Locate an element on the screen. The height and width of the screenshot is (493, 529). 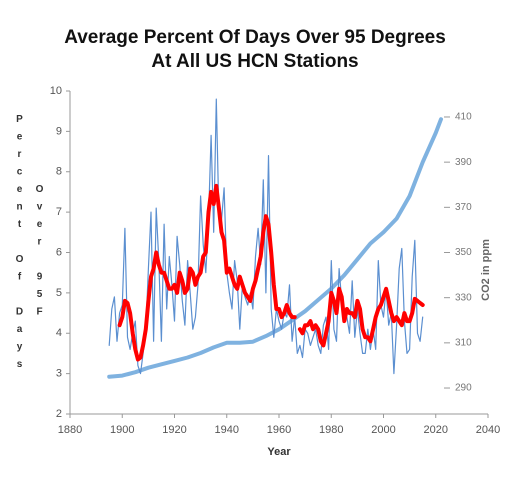
y2-tick-label: 310 is located at coordinates (463, 342).